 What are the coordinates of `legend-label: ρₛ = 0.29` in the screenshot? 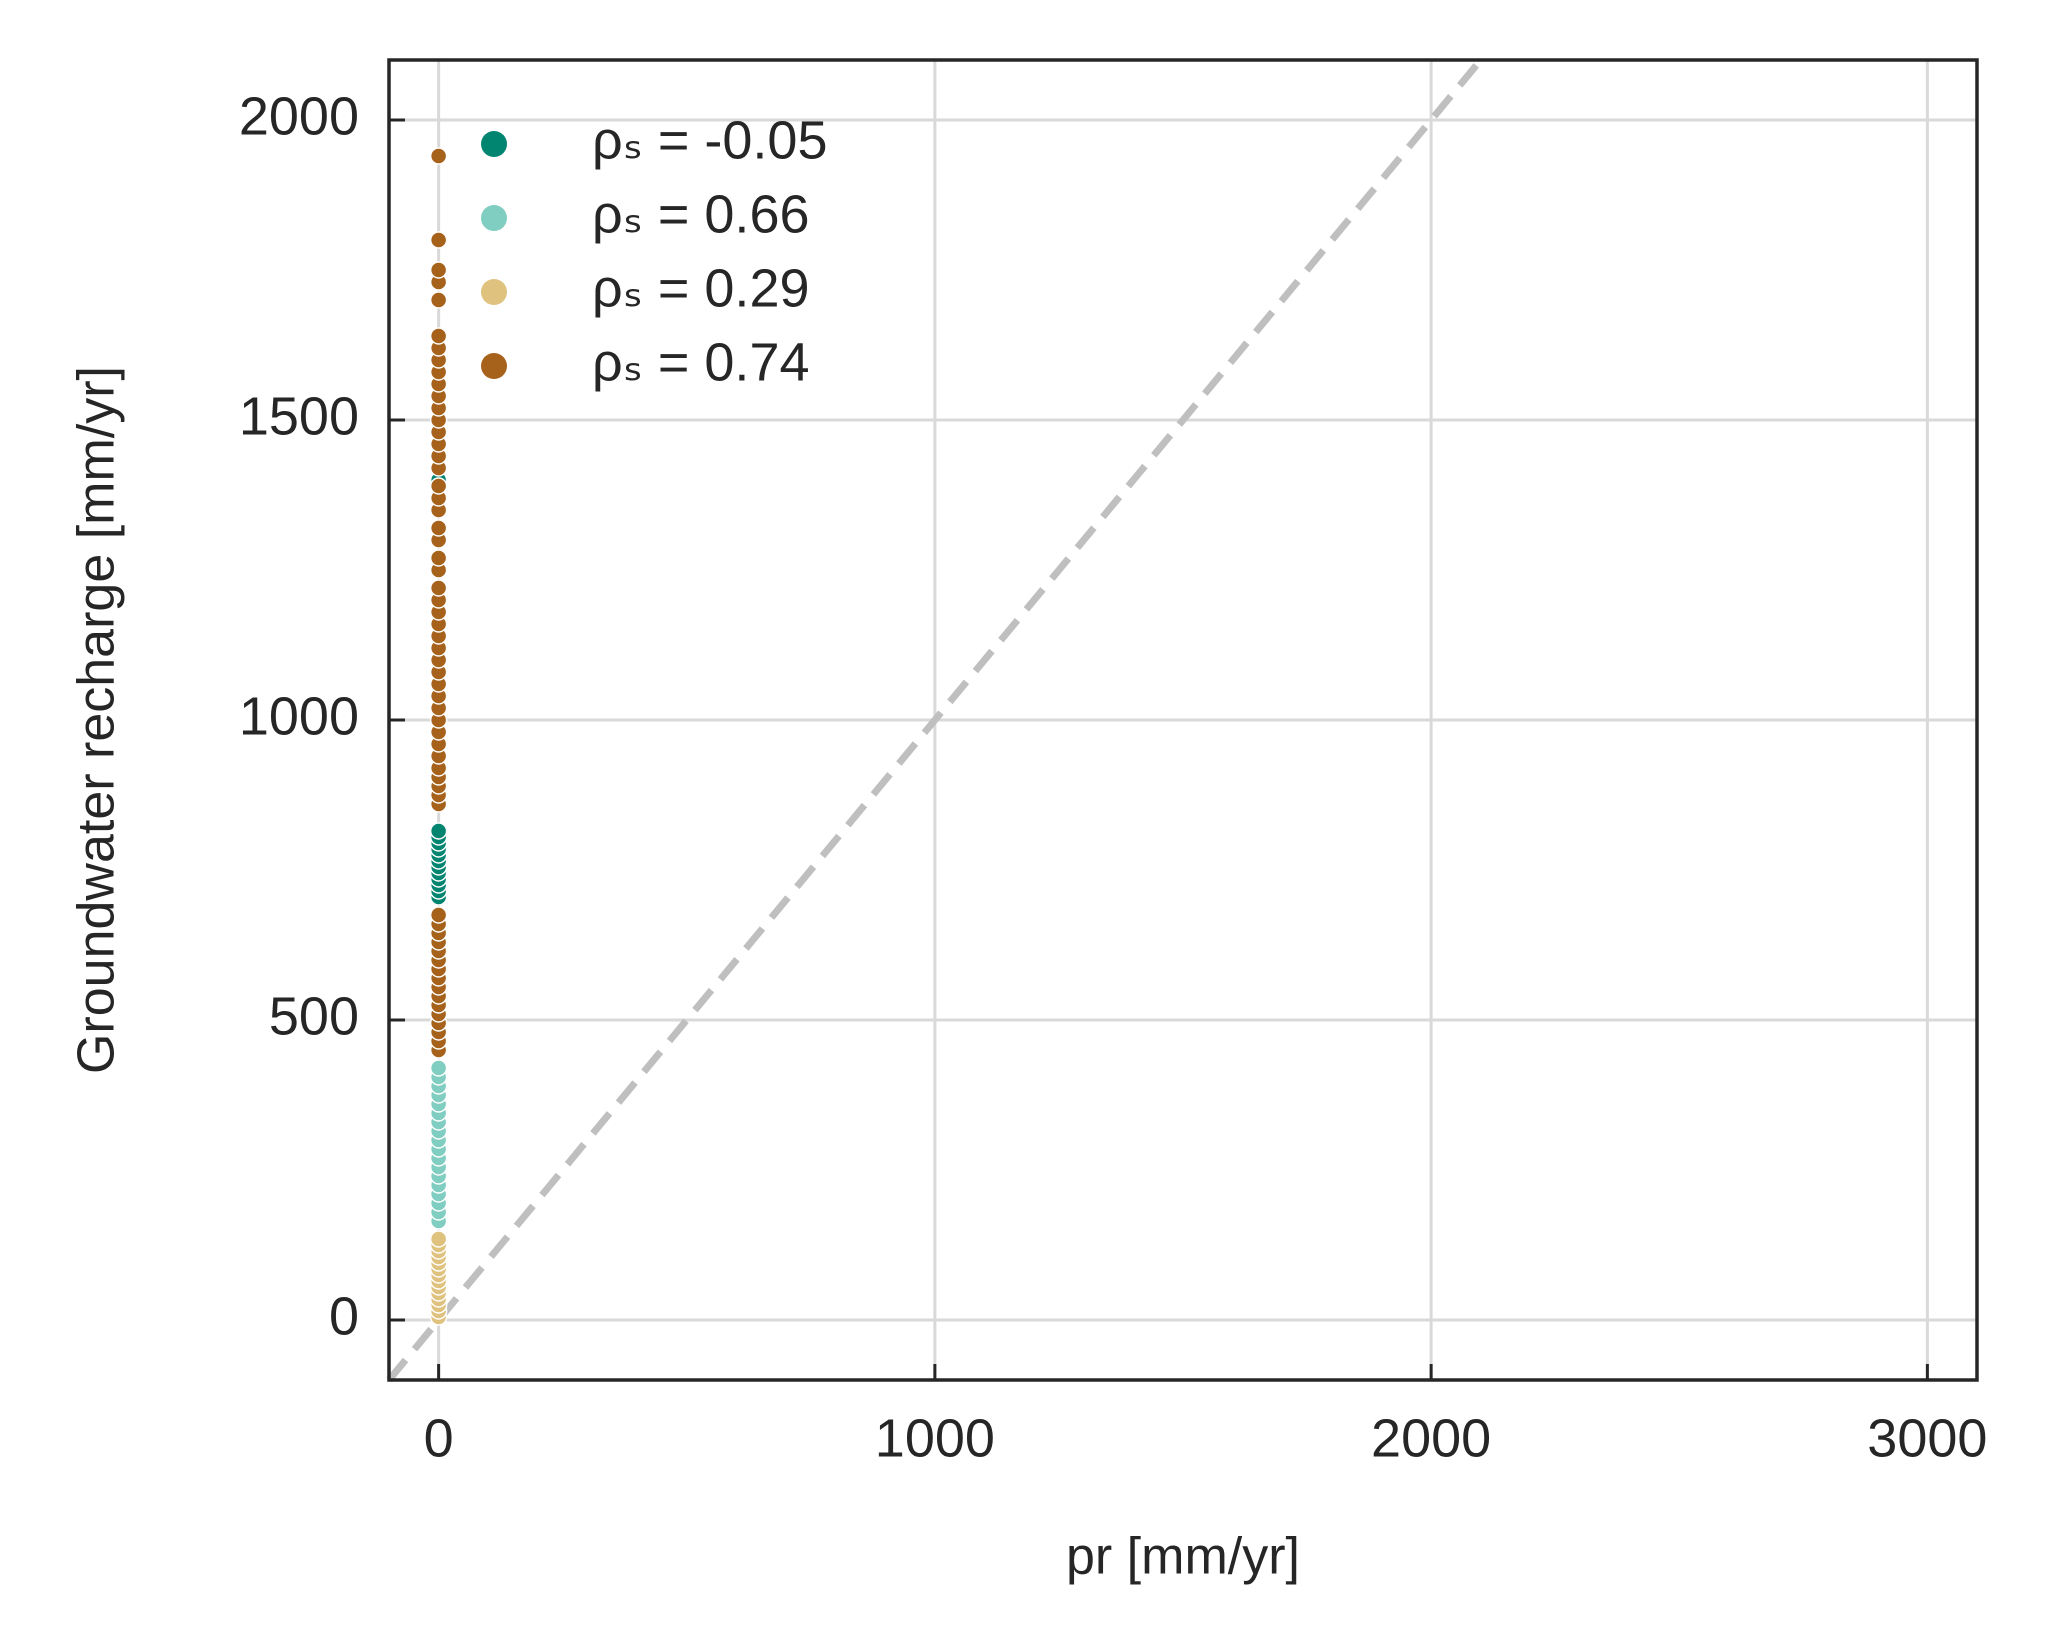 It's located at (701, 288).